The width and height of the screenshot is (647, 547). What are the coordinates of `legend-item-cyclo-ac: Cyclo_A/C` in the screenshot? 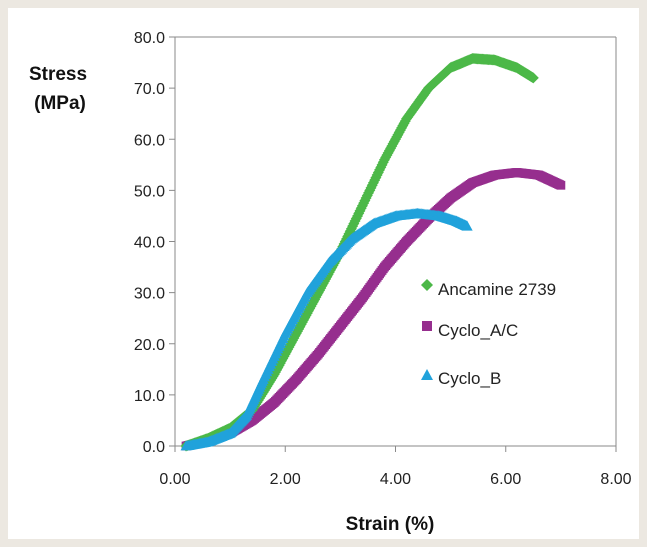 It's located at (470, 330).